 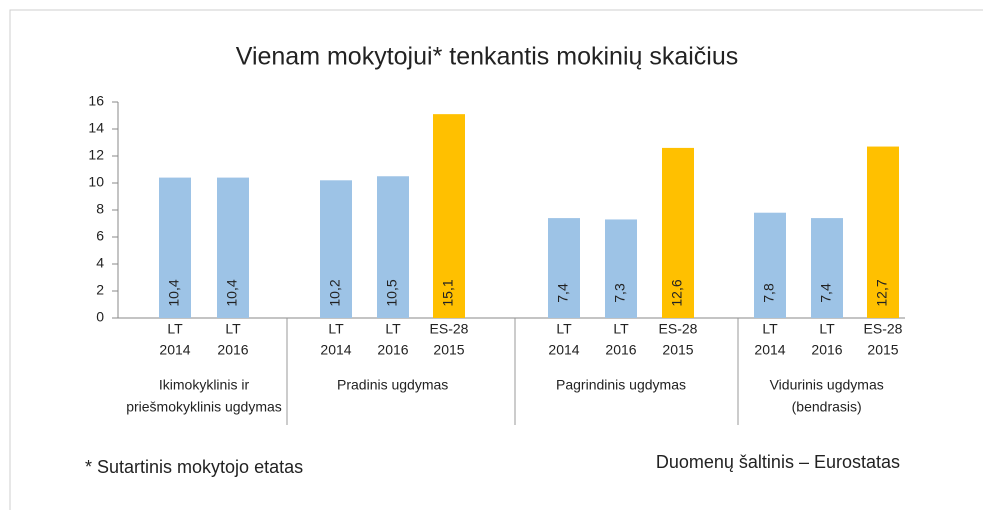 What do you see at coordinates (100, 290) in the screenshot?
I see `y-tick-label: 2` at bounding box center [100, 290].